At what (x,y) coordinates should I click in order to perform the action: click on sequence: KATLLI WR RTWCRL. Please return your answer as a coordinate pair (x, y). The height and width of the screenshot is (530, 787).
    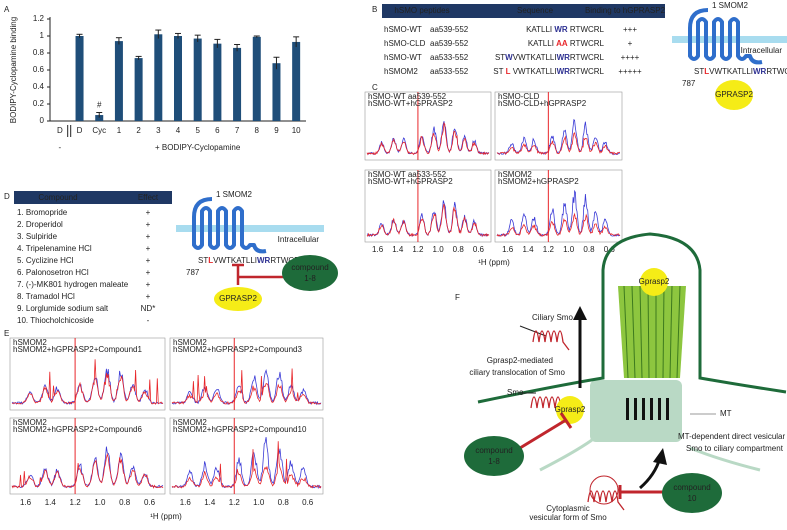
    Looking at the image, I should click on (565, 29).